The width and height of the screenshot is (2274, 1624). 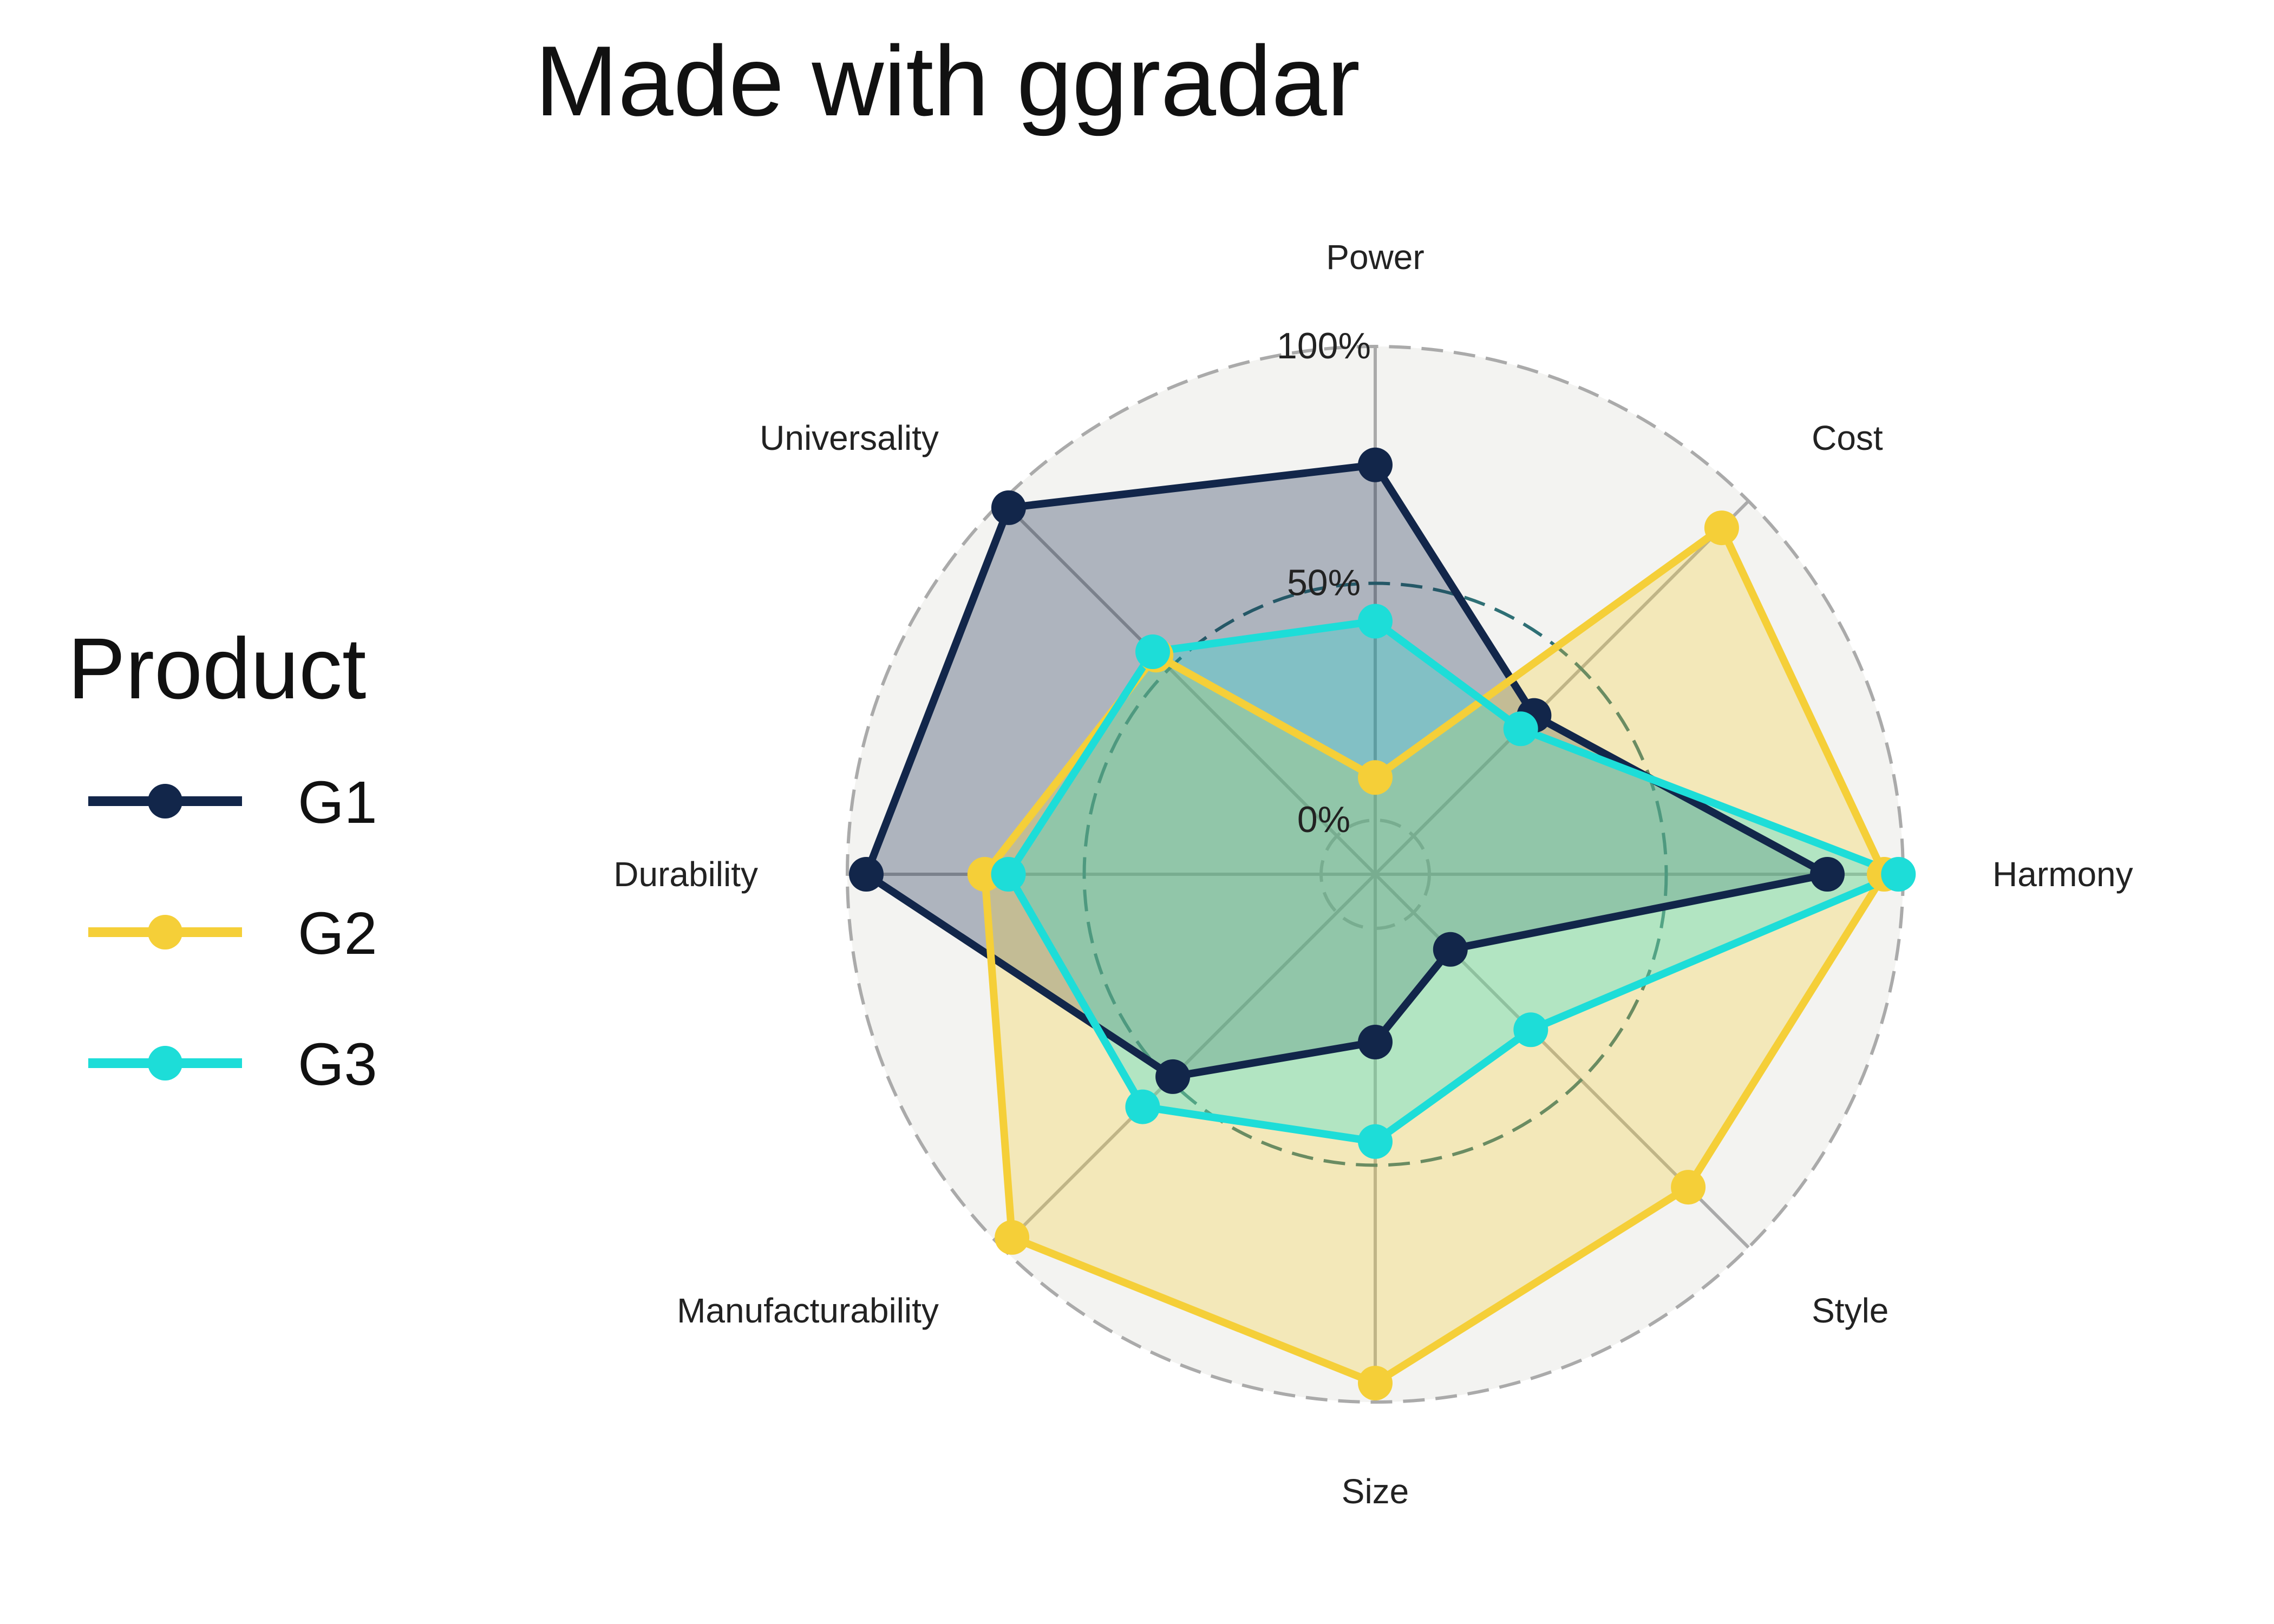 I want to click on point-g2-power, so click(x=1375, y=777).